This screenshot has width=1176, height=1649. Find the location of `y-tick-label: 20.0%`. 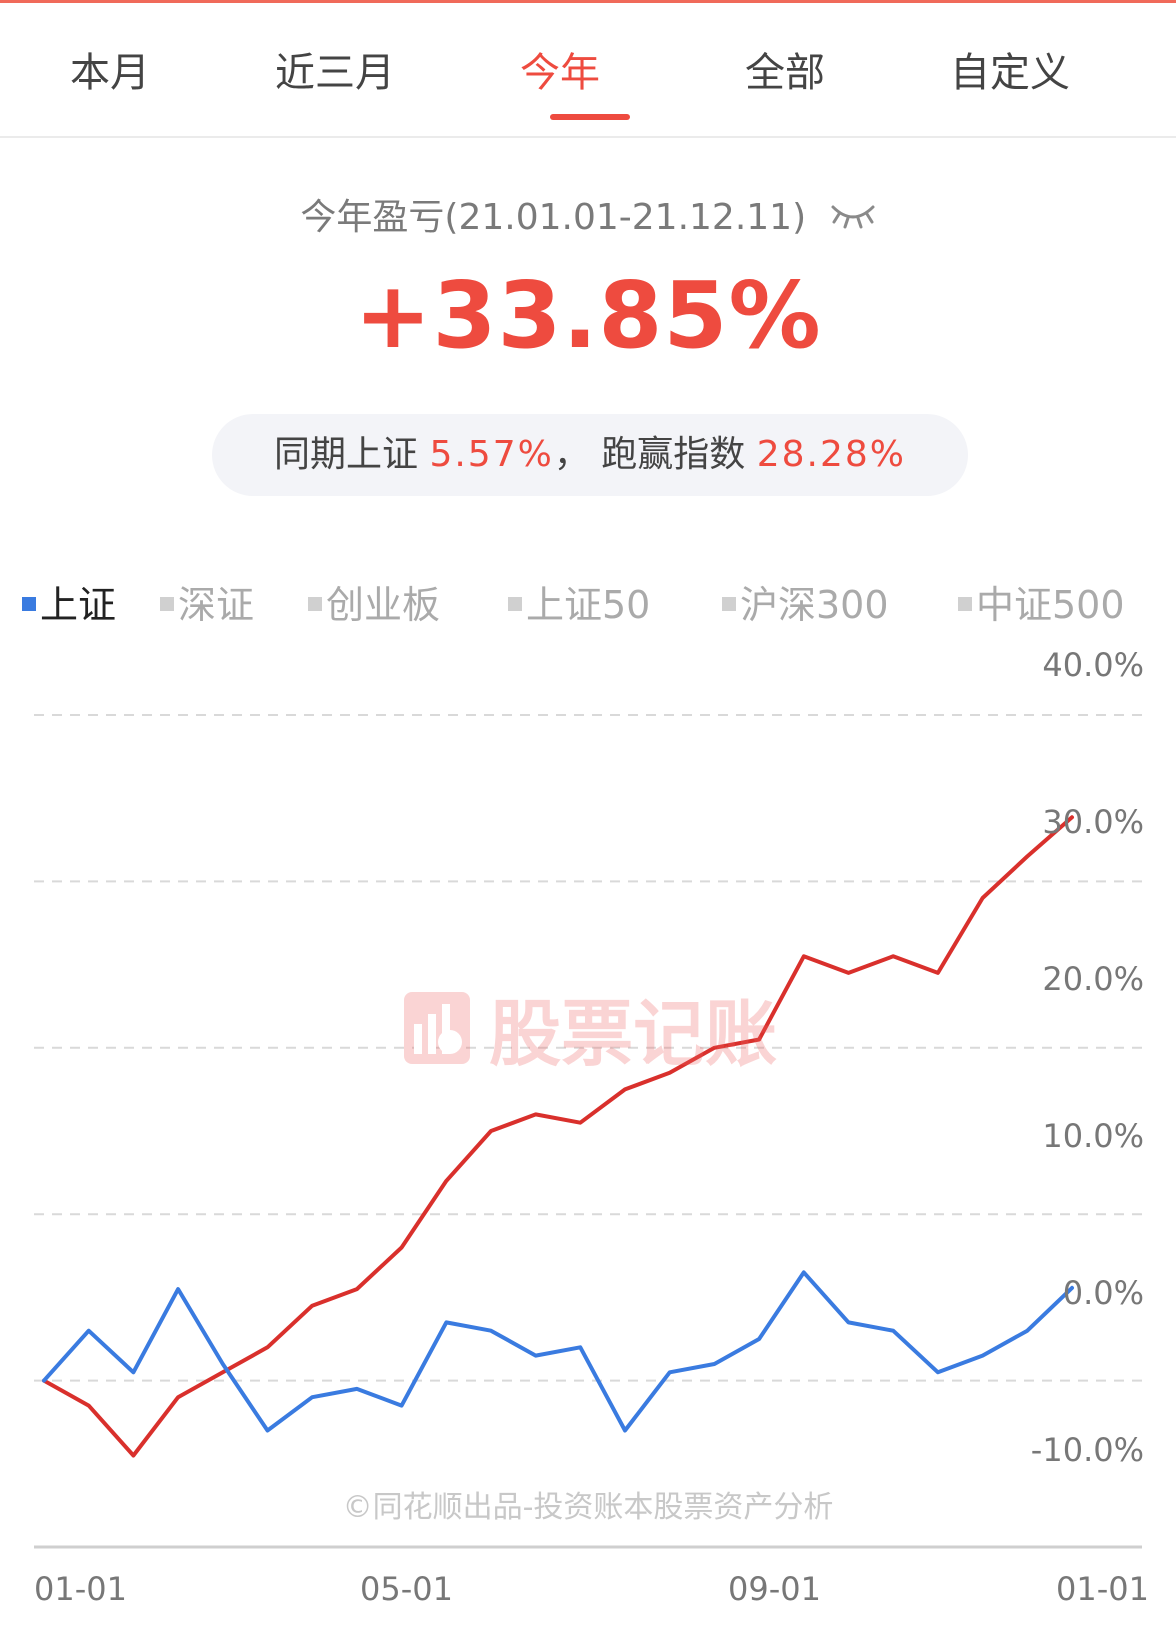

y-tick-label: 20.0% is located at coordinates (1093, 979).